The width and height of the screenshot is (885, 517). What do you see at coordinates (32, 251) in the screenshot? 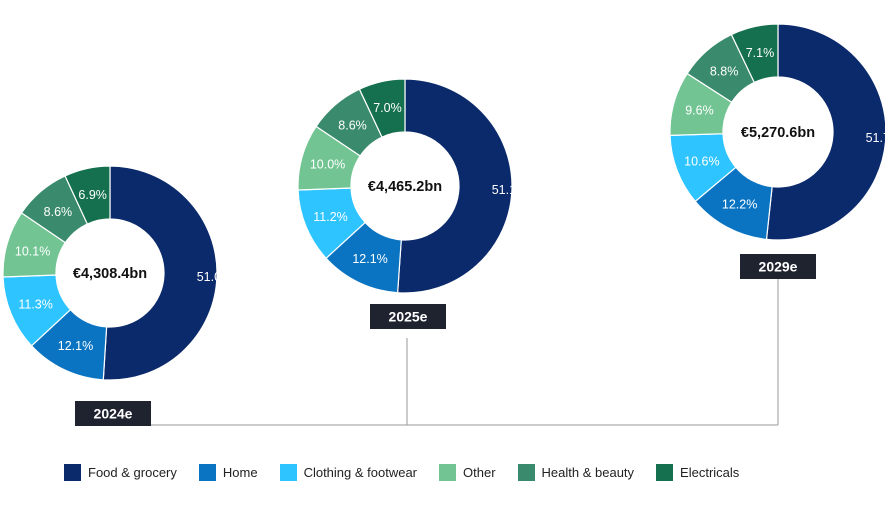
I see `slice-value-label: 10.1%` at bounding box center [32, 251].